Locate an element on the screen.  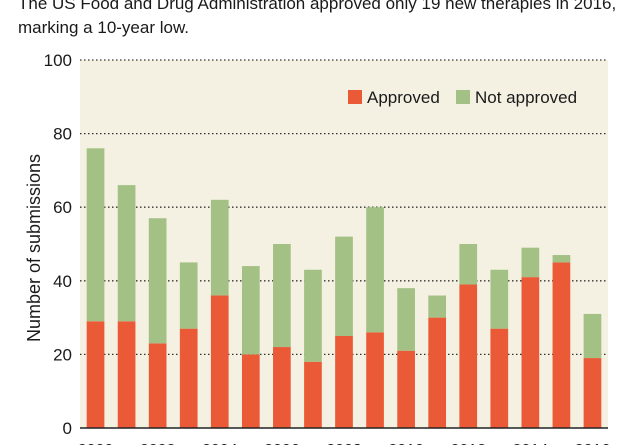
bar-approved-2001 is located at coordinates (126, 374).